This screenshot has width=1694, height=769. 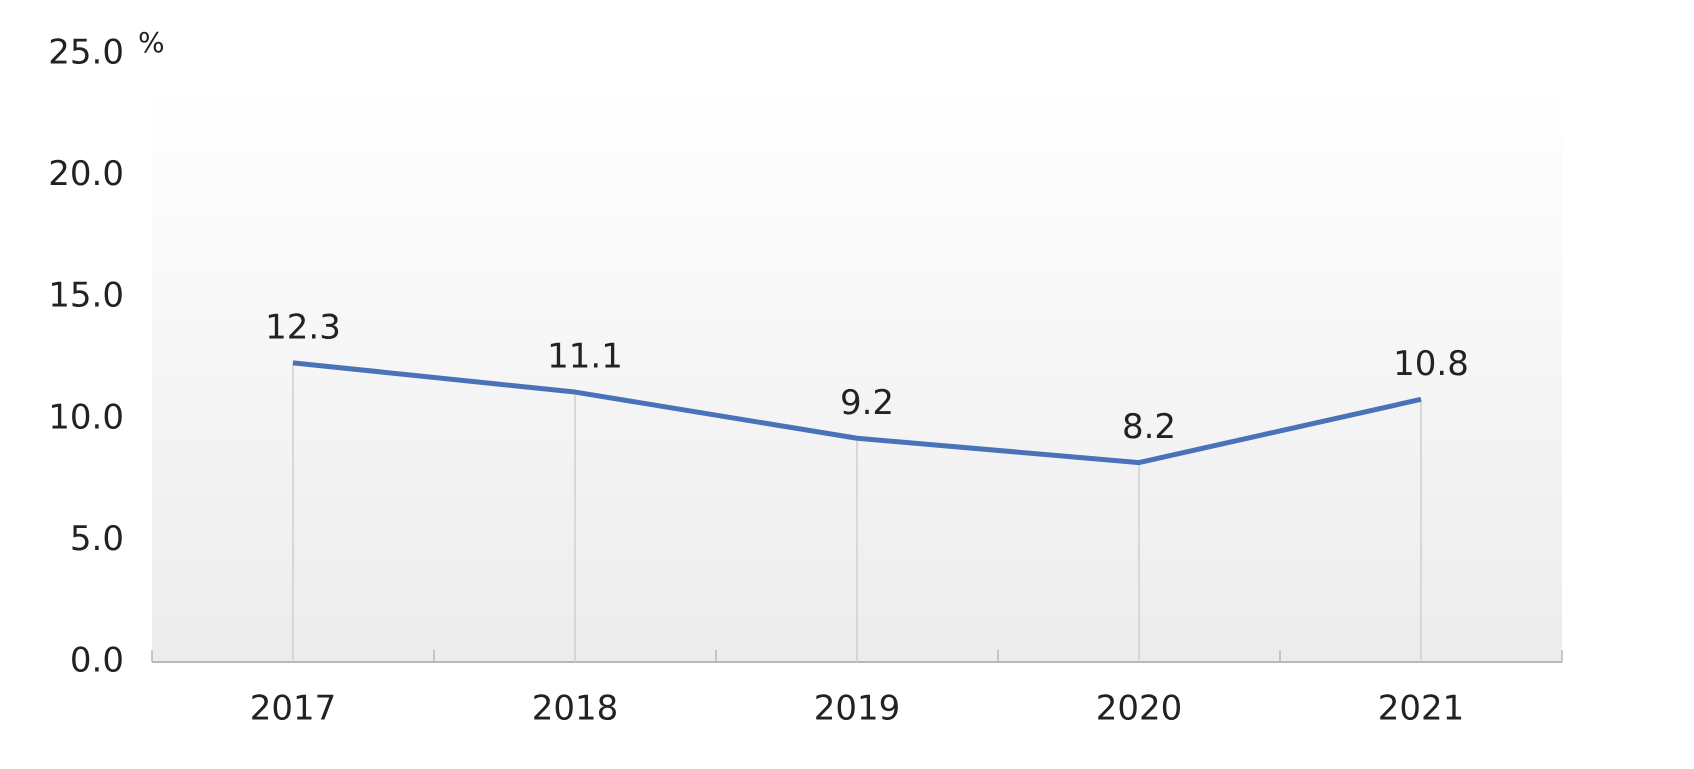 What do you see at coordinates (86, 296) in the screenshot?
I see `y-tick-label: 15.0` at bounding box center [86, 296].